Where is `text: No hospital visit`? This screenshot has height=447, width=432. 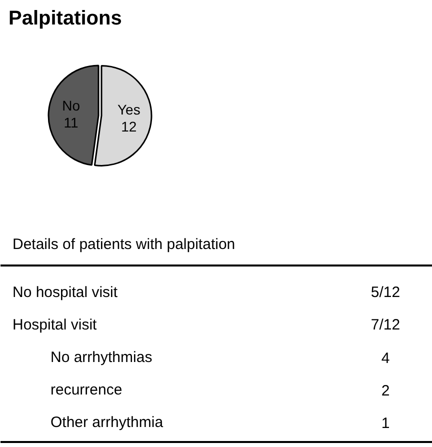 text: No hospital visit is located at coordinates (65, 292).